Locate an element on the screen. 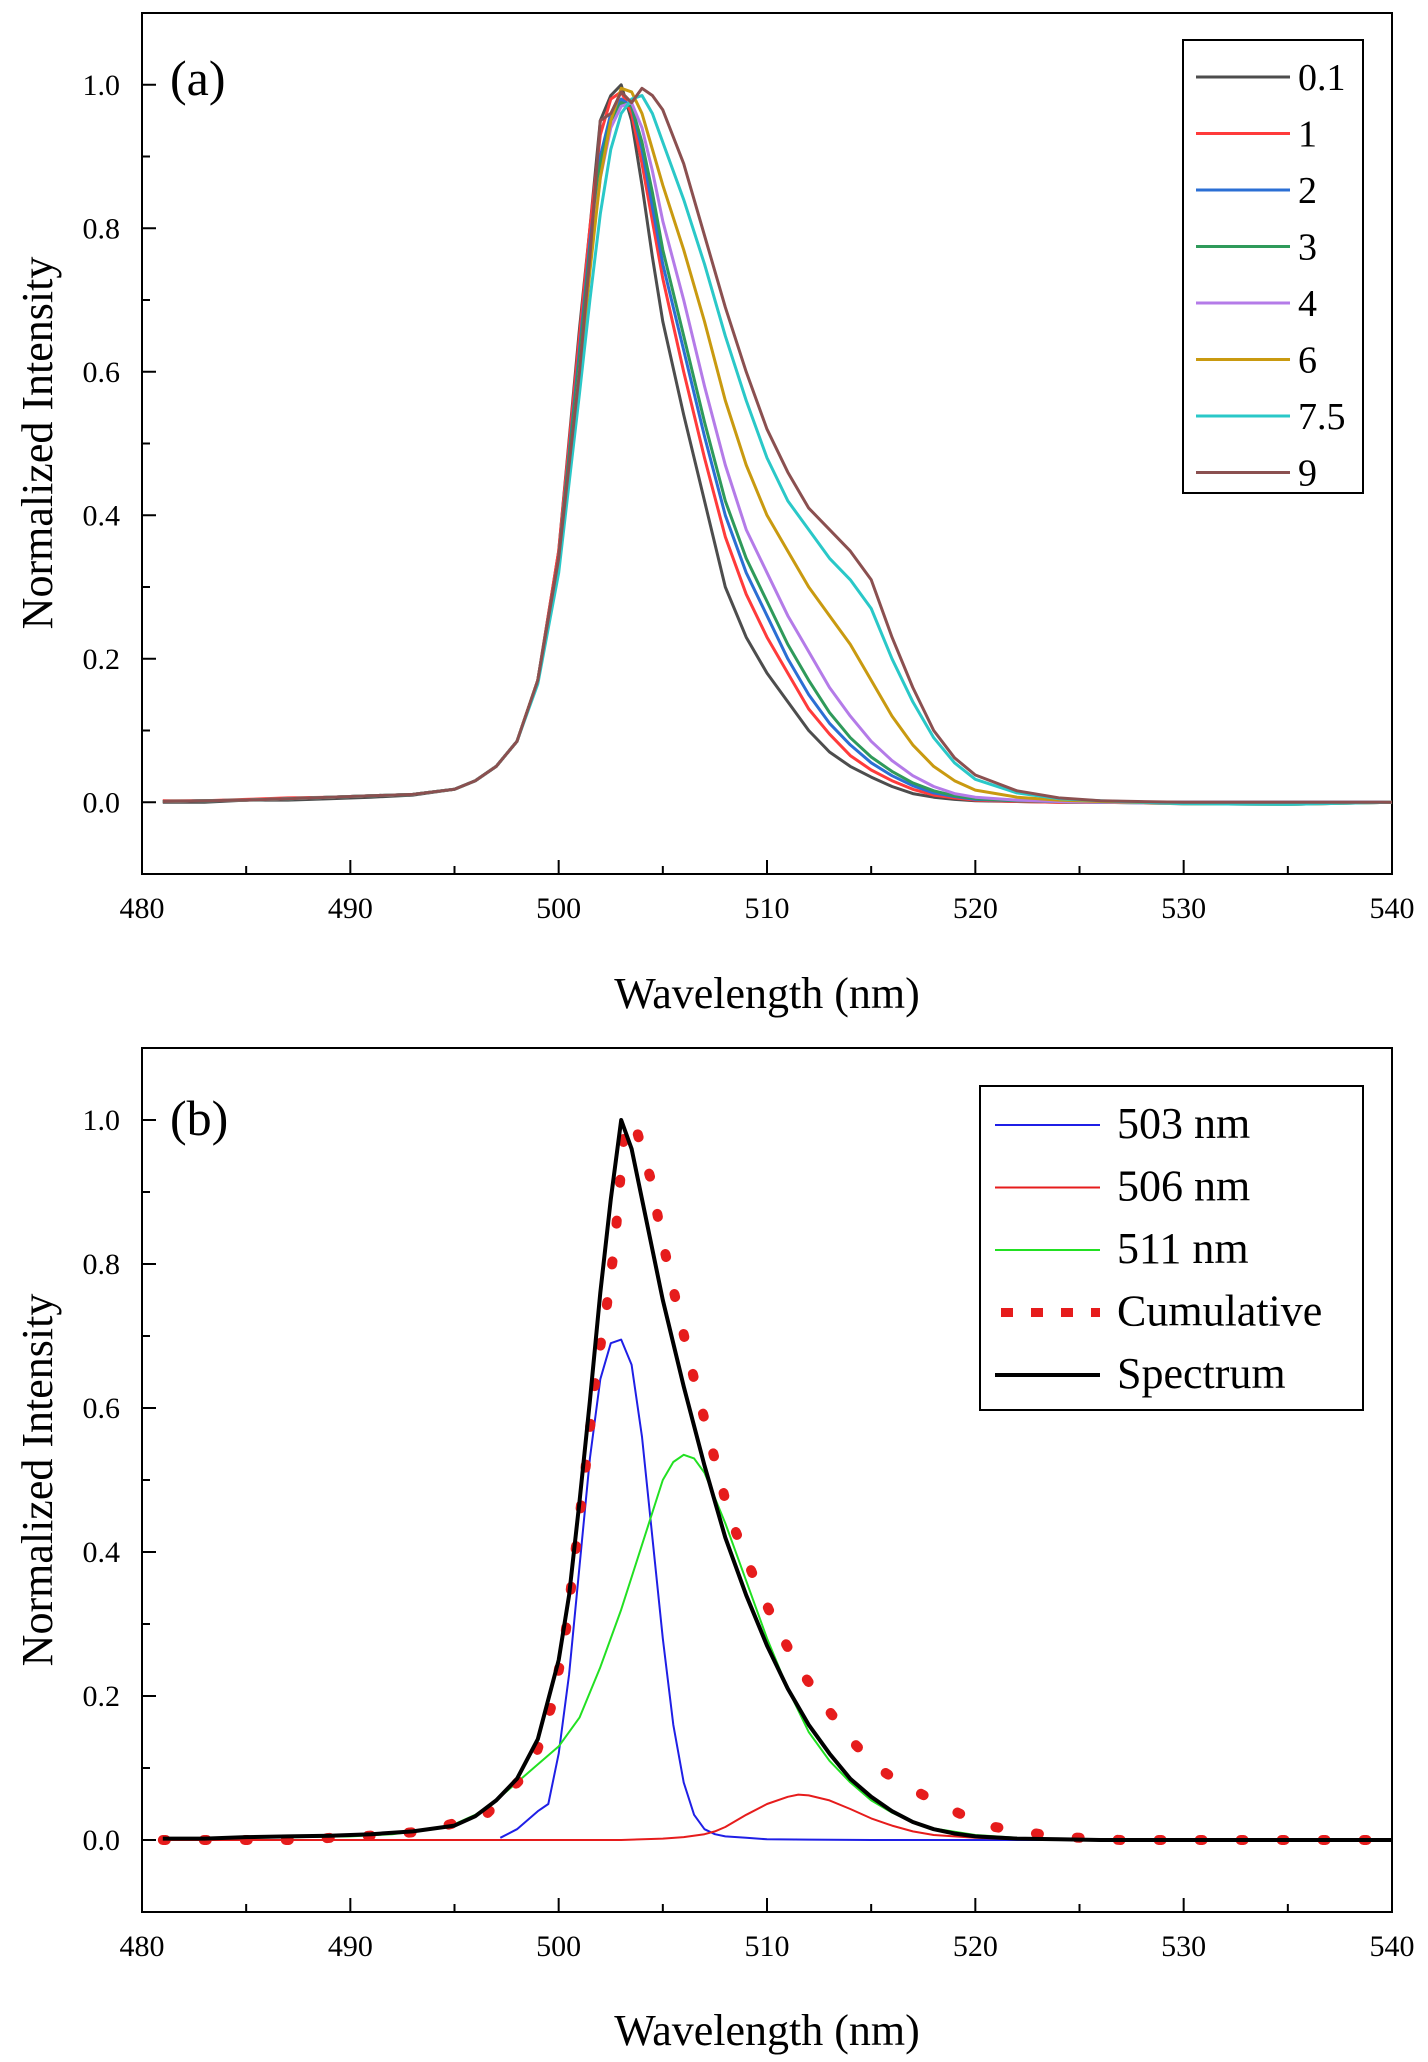 This screenshot has width=1428, height=2062. series-line-506-nm is located at coordinates (777, 1817).